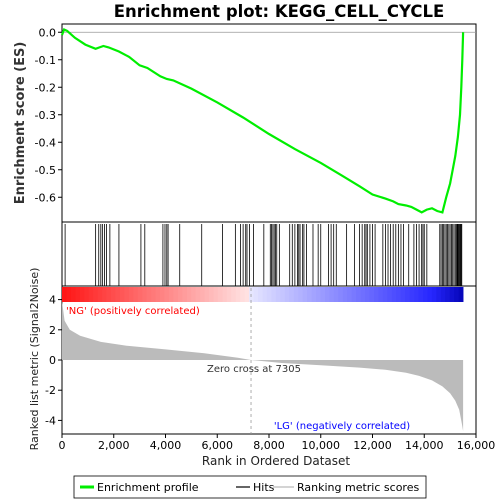  Describe the element at coordinates (133, 311) in the screenshot. I see `positive-correlation-label: 'NG' (positively correlated)` at that location.